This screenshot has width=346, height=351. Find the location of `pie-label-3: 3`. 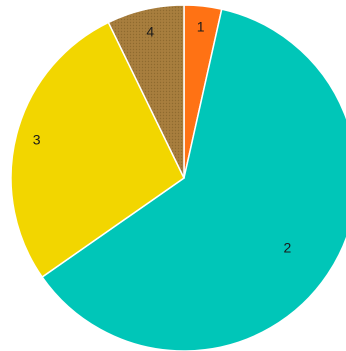

pie-label-3: 3 is located at coordinates (37, 140).